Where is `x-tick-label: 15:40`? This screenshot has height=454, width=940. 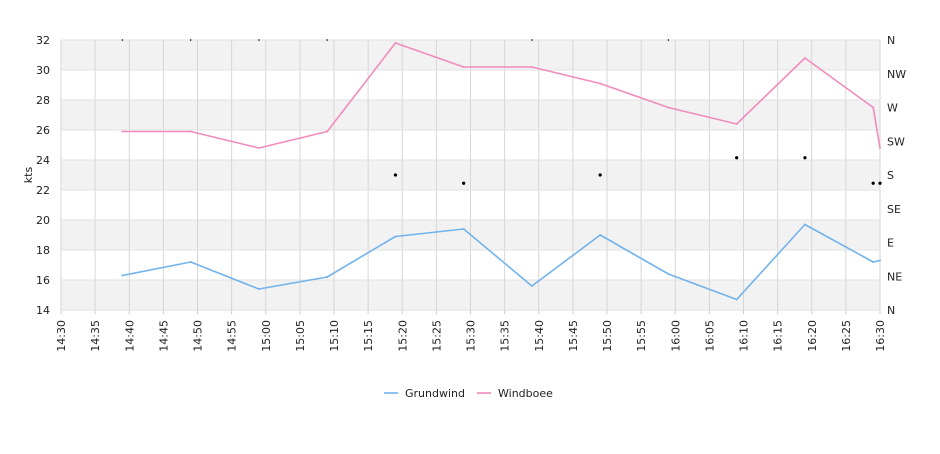 x-tick-label: 15:40 is located at coordinates (539, 336).